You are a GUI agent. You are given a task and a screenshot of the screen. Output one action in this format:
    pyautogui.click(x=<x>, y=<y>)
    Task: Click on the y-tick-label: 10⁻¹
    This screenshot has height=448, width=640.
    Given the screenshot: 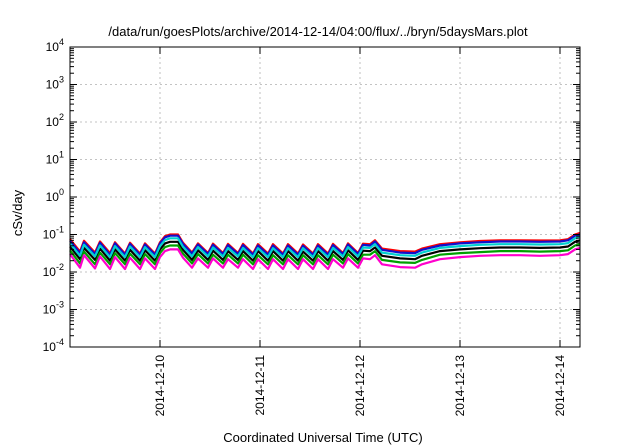 What is the action you would take?
    pyautogui.click(x=53, y=233)
    